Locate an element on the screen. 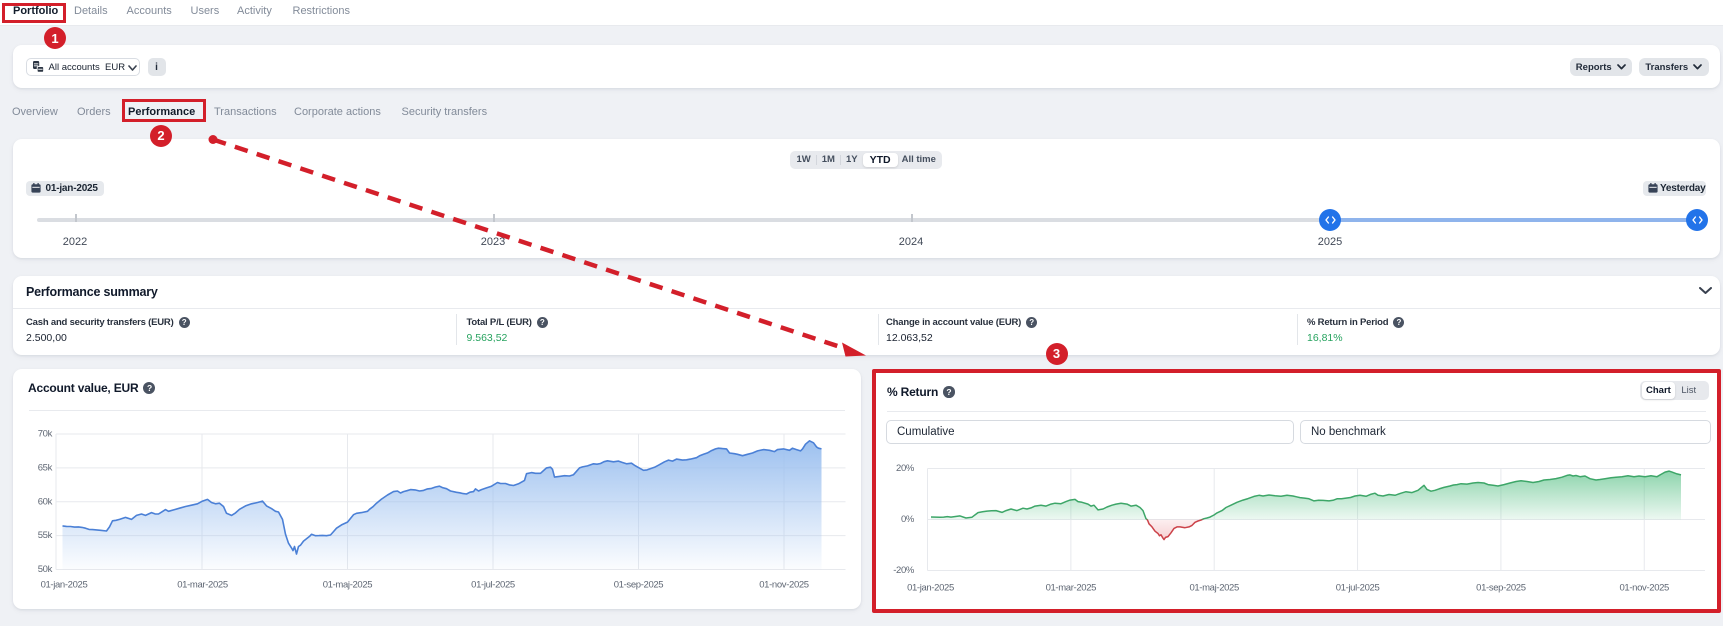 This screenshot has width=1723, height=626. svg-text: 20% is located at coordinates (905, 468).